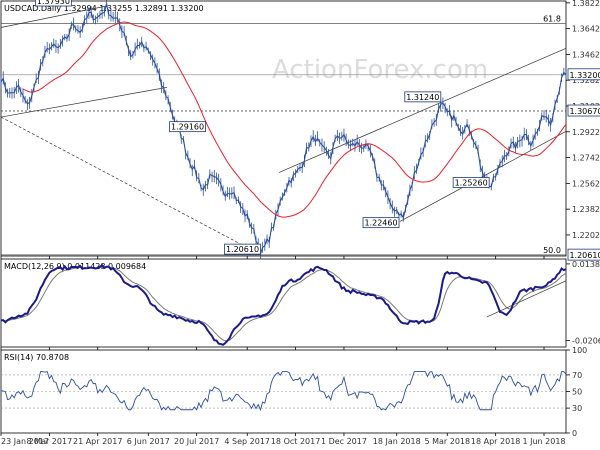 The image size is (600, 450). I want to click on fib-level-label: 61.8, so click(552, 18).